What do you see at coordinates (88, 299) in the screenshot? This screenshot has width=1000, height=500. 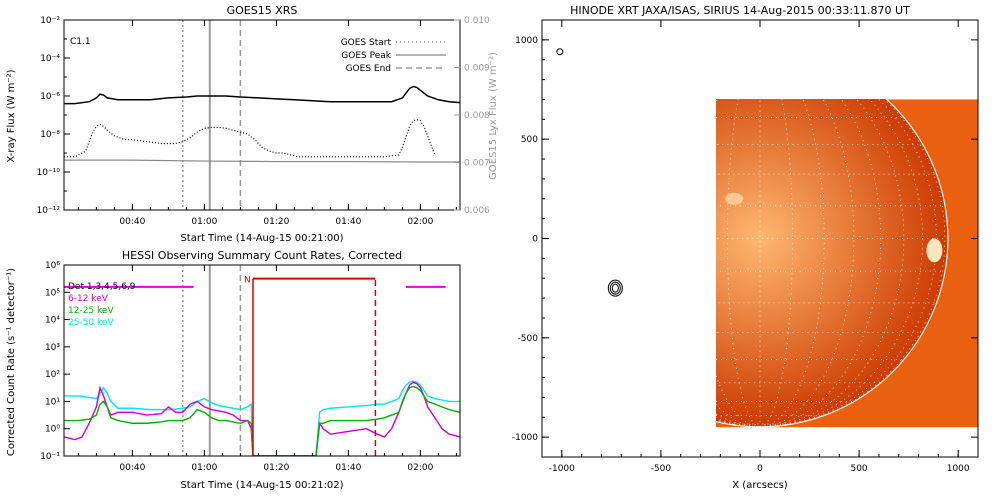 I see `hessi-legend-label: 6-12 keV` at bounding box center [88, 299].